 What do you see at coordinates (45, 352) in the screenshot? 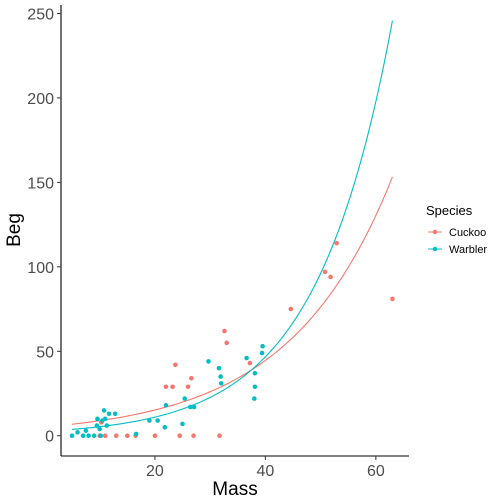
I see `y-tick-label: 50` at bounding box center [45, 352].